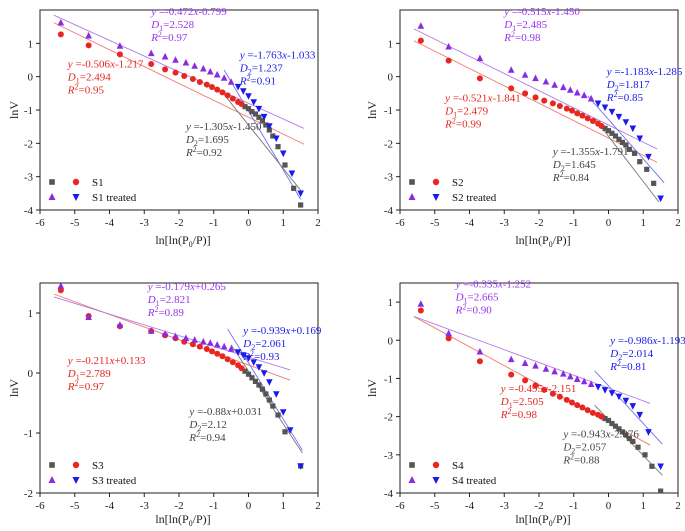 This screenshot has width=685, height=531. Describe the element at coordinates (505, 506) in the screenshot. I see `x-tick-label: -3` at that location.